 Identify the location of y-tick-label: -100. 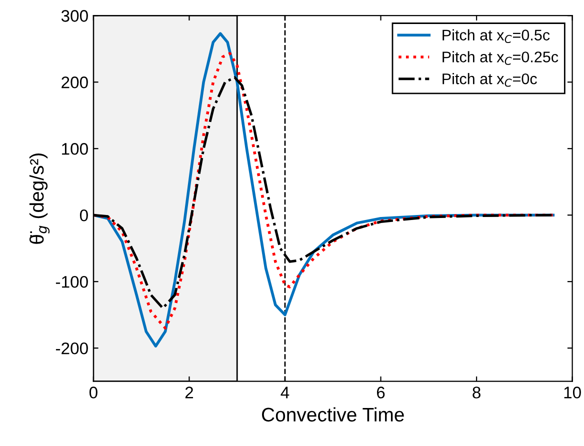
(72, 282).